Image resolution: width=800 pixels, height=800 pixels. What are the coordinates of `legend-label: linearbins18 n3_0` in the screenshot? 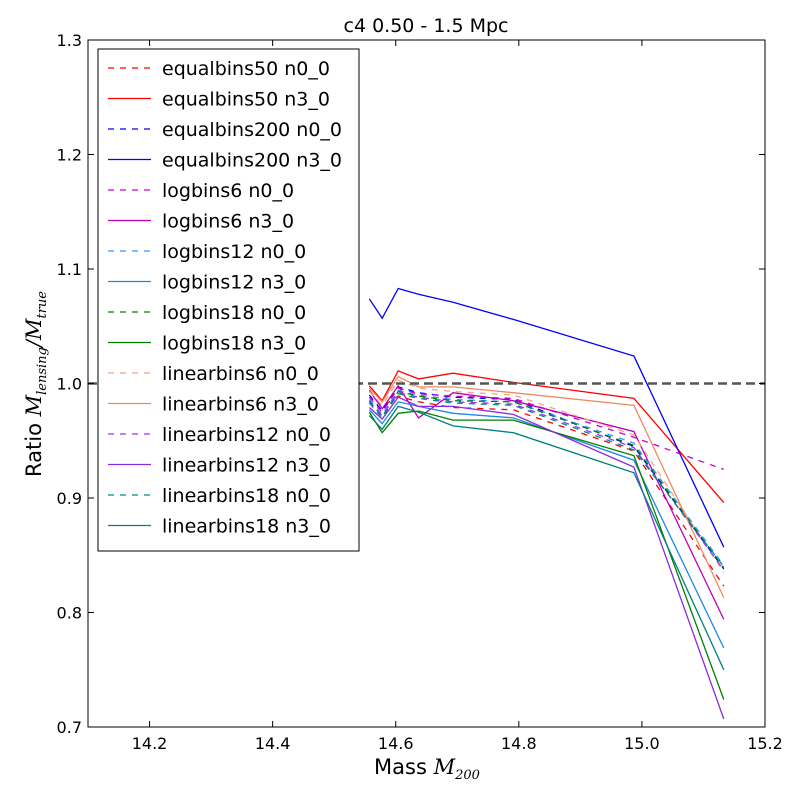 It's located at (246, 527).